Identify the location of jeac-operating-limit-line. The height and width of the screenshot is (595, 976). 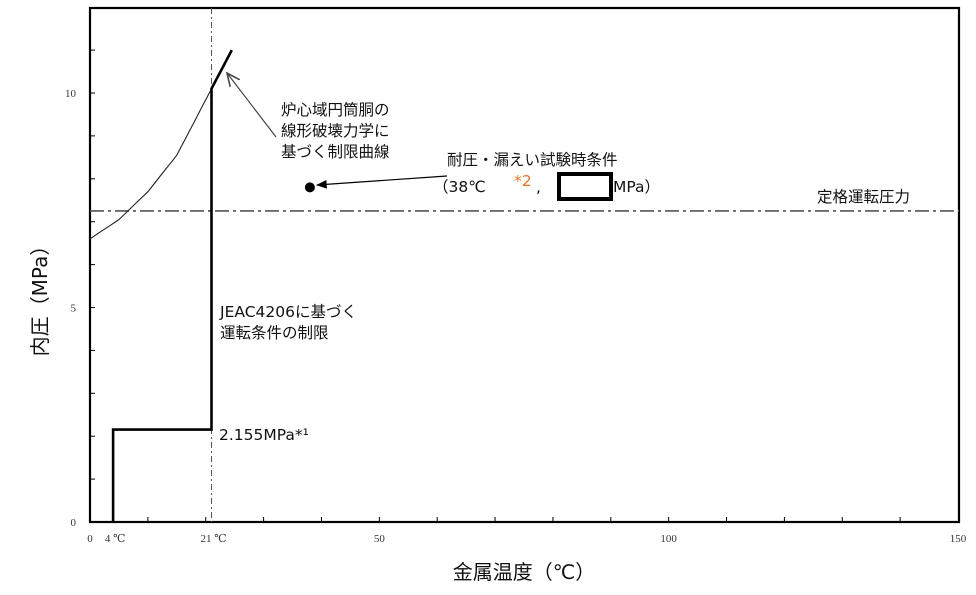
(172, 285).